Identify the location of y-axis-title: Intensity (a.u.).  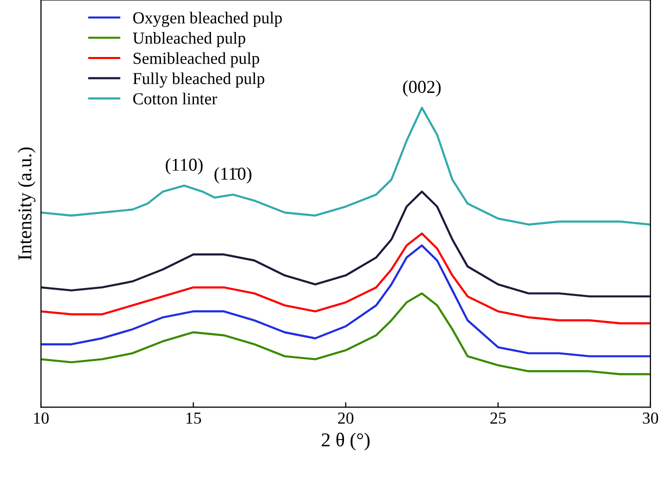
(27, 203).